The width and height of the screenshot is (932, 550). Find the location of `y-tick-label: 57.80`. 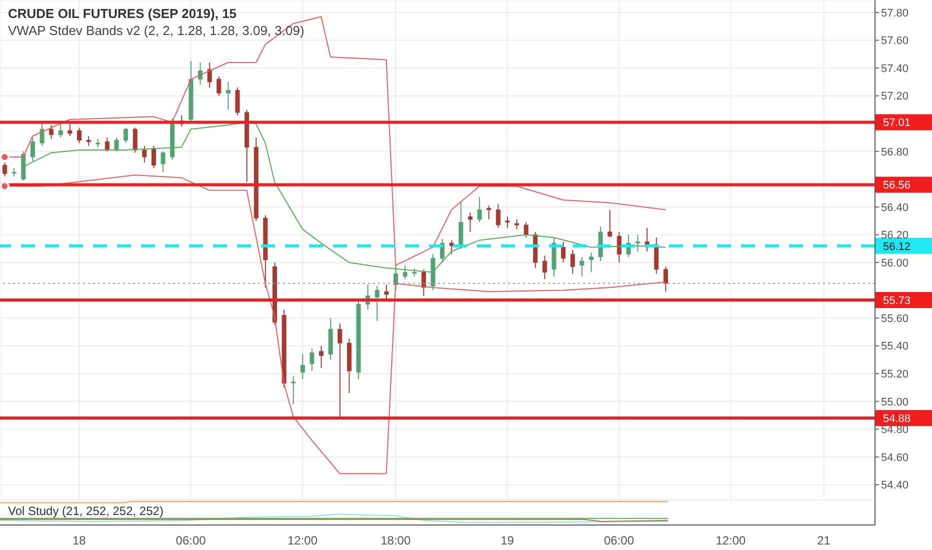

y-tick-label: 57.80 is located at coordinates (895, 13).